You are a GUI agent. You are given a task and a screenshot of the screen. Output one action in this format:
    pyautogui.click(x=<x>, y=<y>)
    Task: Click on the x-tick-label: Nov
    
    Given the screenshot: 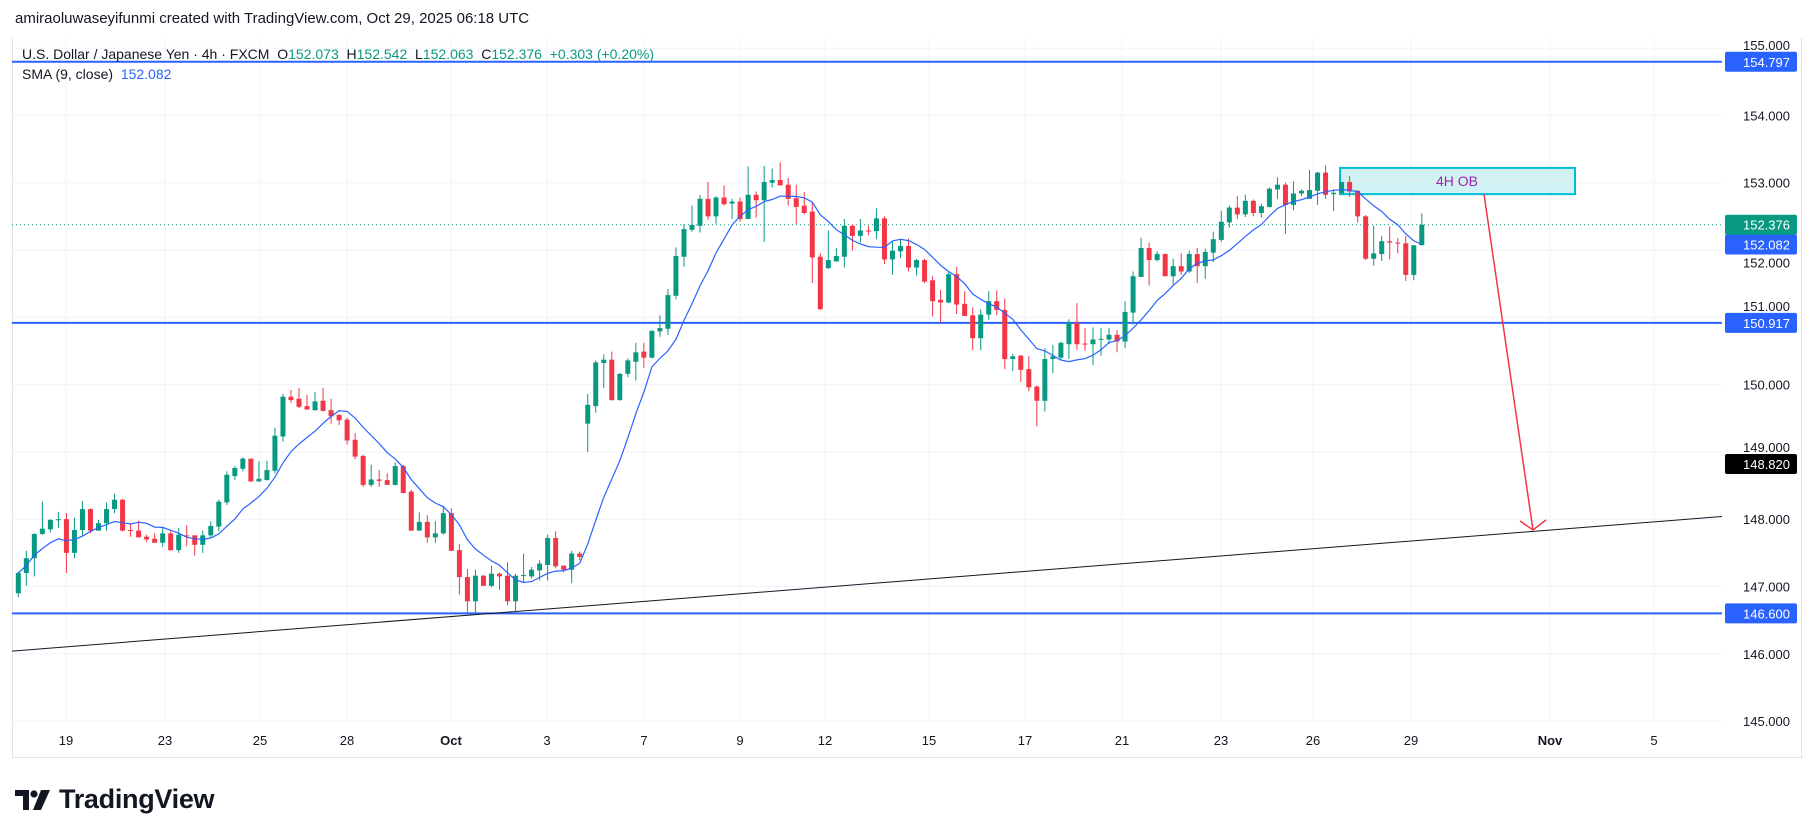 What is the action you would take?
    pyautogui.click(x=1550, y=740)
    